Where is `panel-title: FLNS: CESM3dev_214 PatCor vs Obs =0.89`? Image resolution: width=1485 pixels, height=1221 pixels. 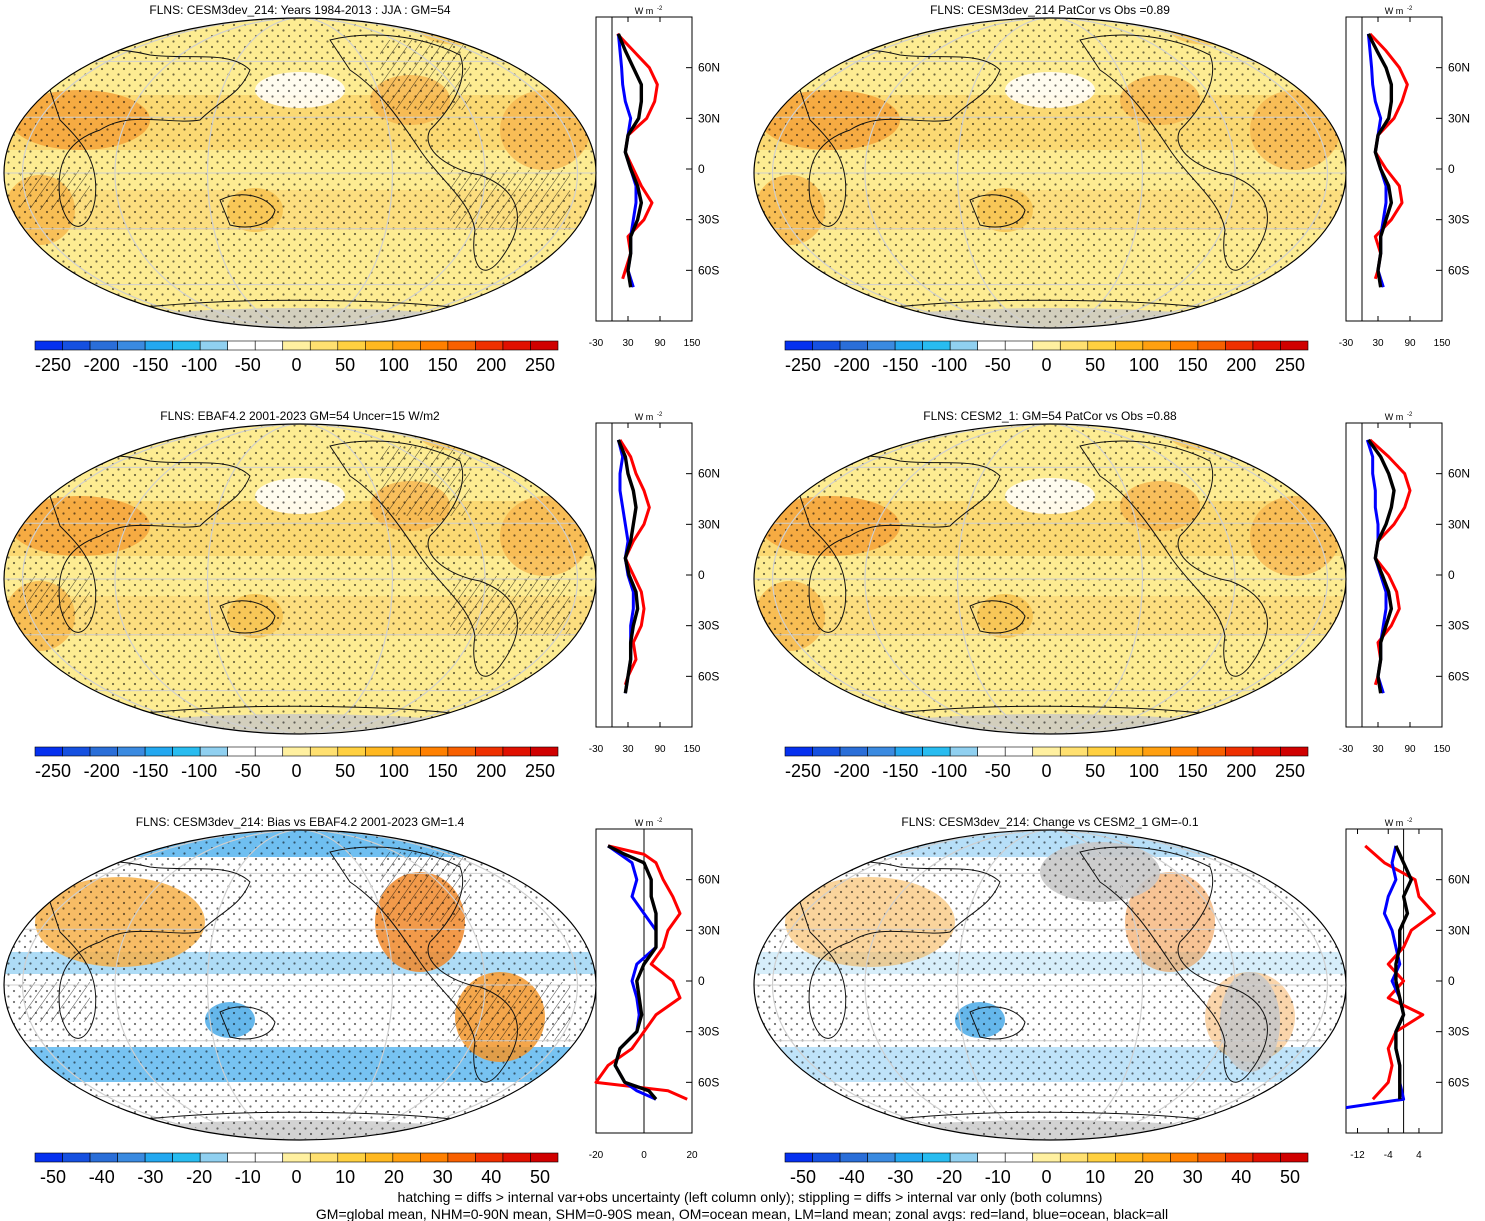
panel-title: FLNS: CESM3dev_214 PatCor vs Obs =0.89 is located at coordinates (1050, 10).